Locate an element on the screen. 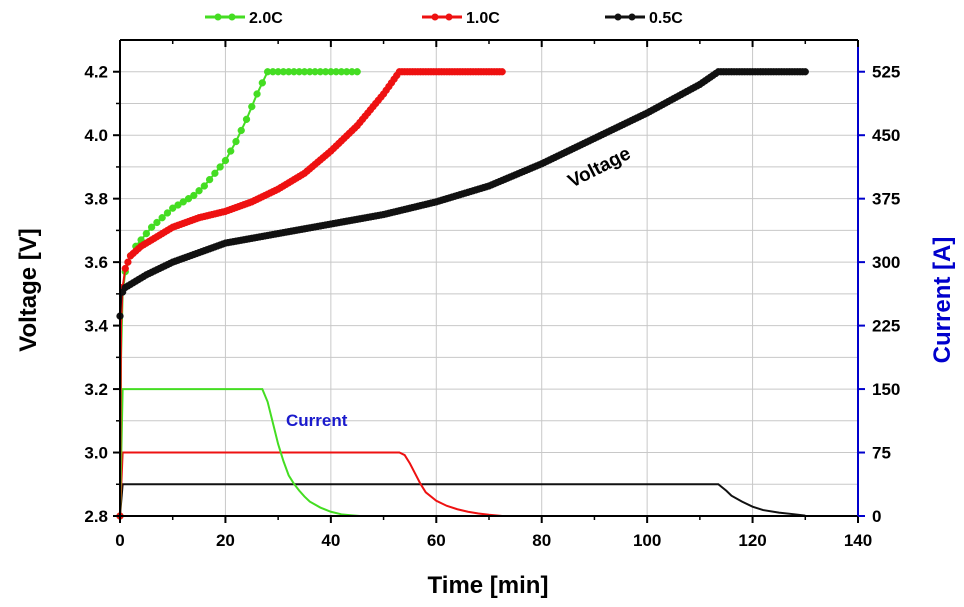 Image resolution: width=964 pixels, height=607 pixels. x-tick-label: 80 is located at coordinates (541, 540).